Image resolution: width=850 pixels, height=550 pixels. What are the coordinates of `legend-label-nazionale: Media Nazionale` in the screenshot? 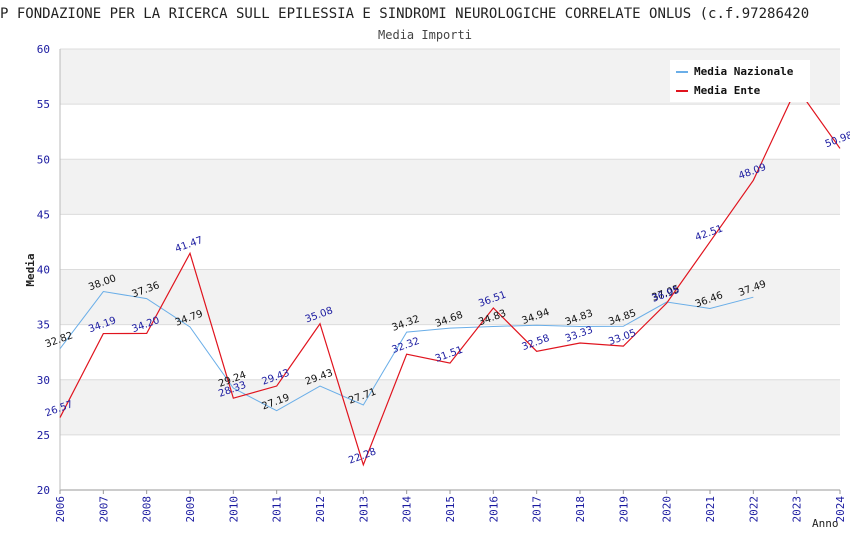 It's located at (744, 71).